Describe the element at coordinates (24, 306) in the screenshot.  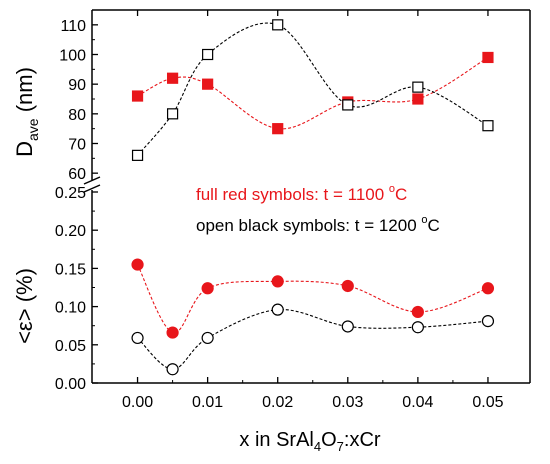
I see `bottom-y-axis-label: <ε> (%)` at that location.